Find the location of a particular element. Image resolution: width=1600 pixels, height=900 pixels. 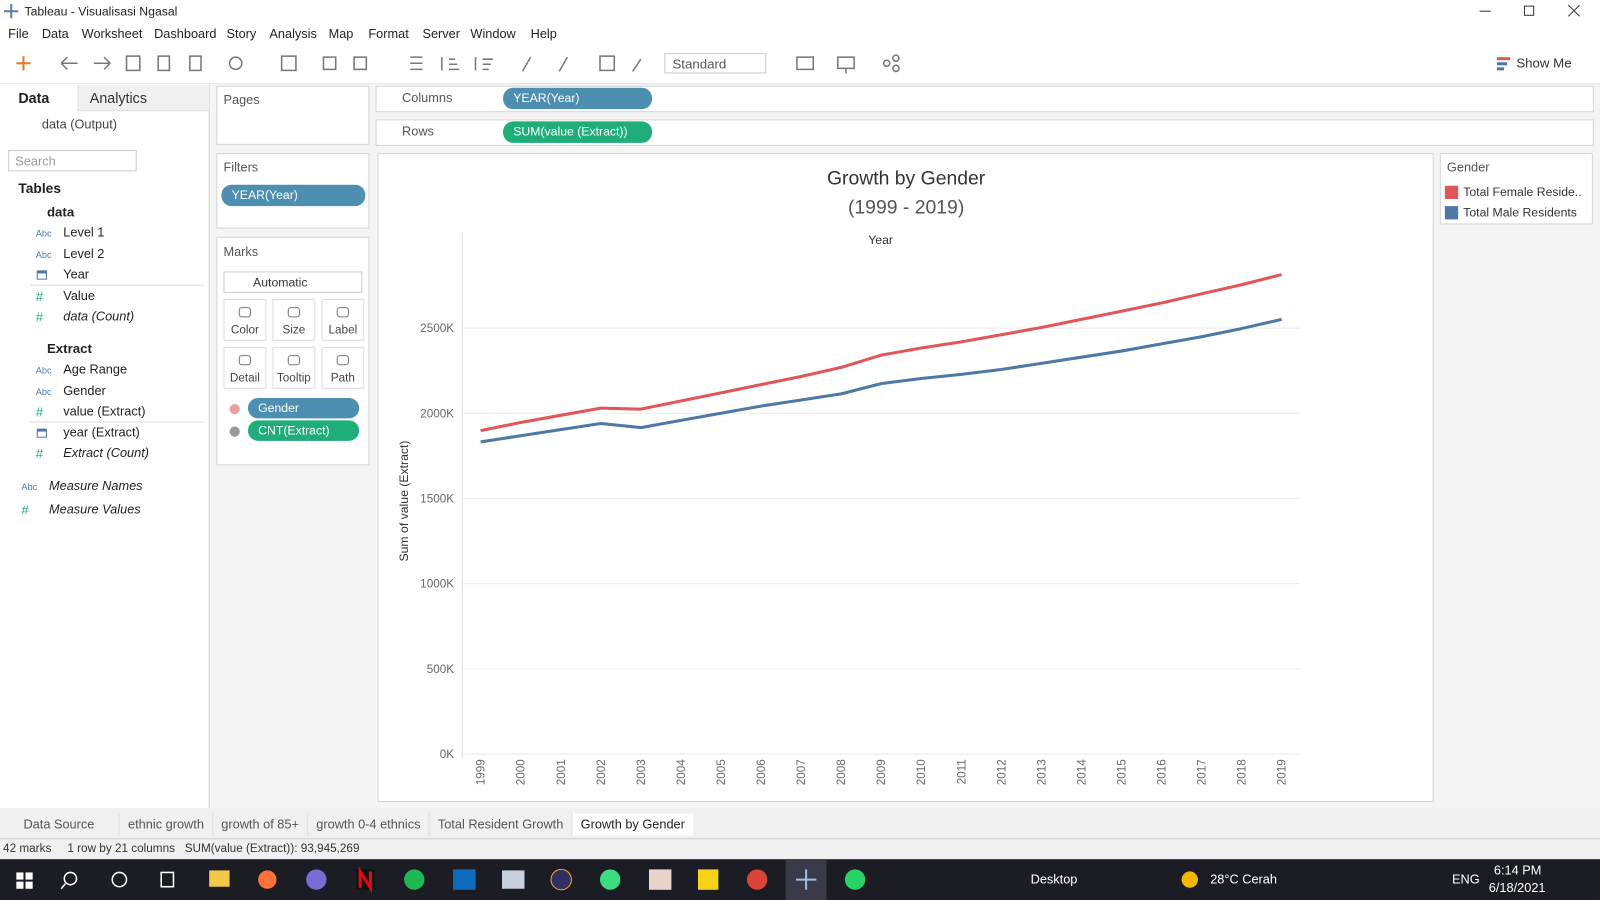

y-tick-label: 1000K is located at coordinates (437, 584).